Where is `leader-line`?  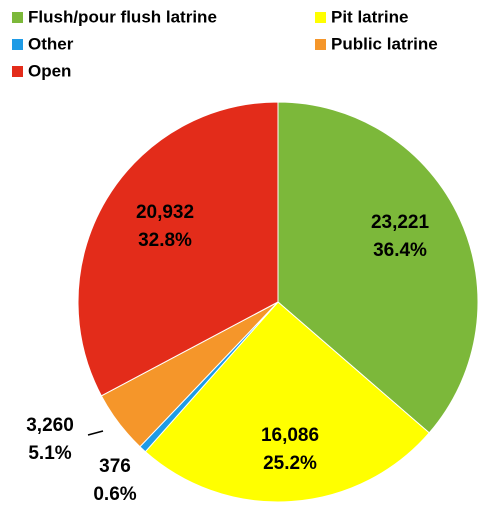 leader-line is located at coordinates (95, 433).